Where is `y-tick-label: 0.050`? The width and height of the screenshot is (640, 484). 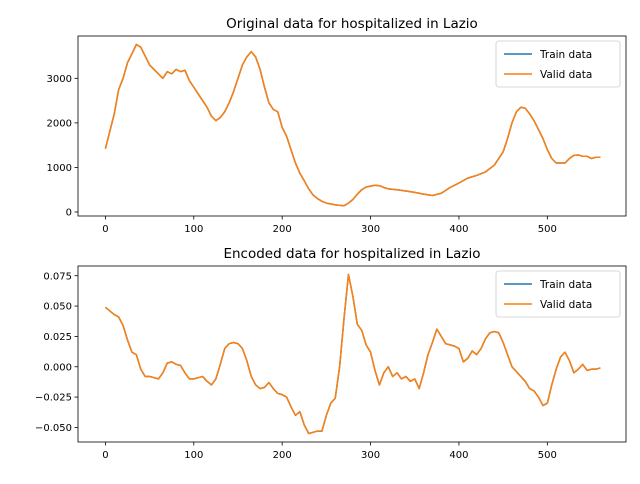
y-tick-label: 0.050 is located at coordinates (57, 307).